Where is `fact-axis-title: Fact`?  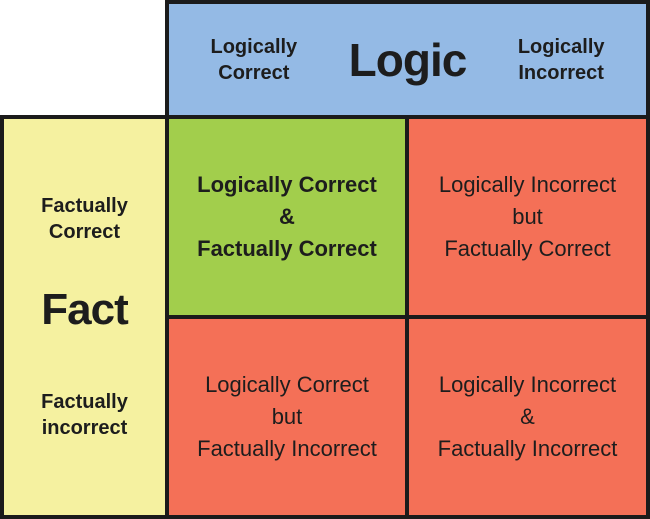 fact-axis-title: Fact is located at coordinates (84, 309).